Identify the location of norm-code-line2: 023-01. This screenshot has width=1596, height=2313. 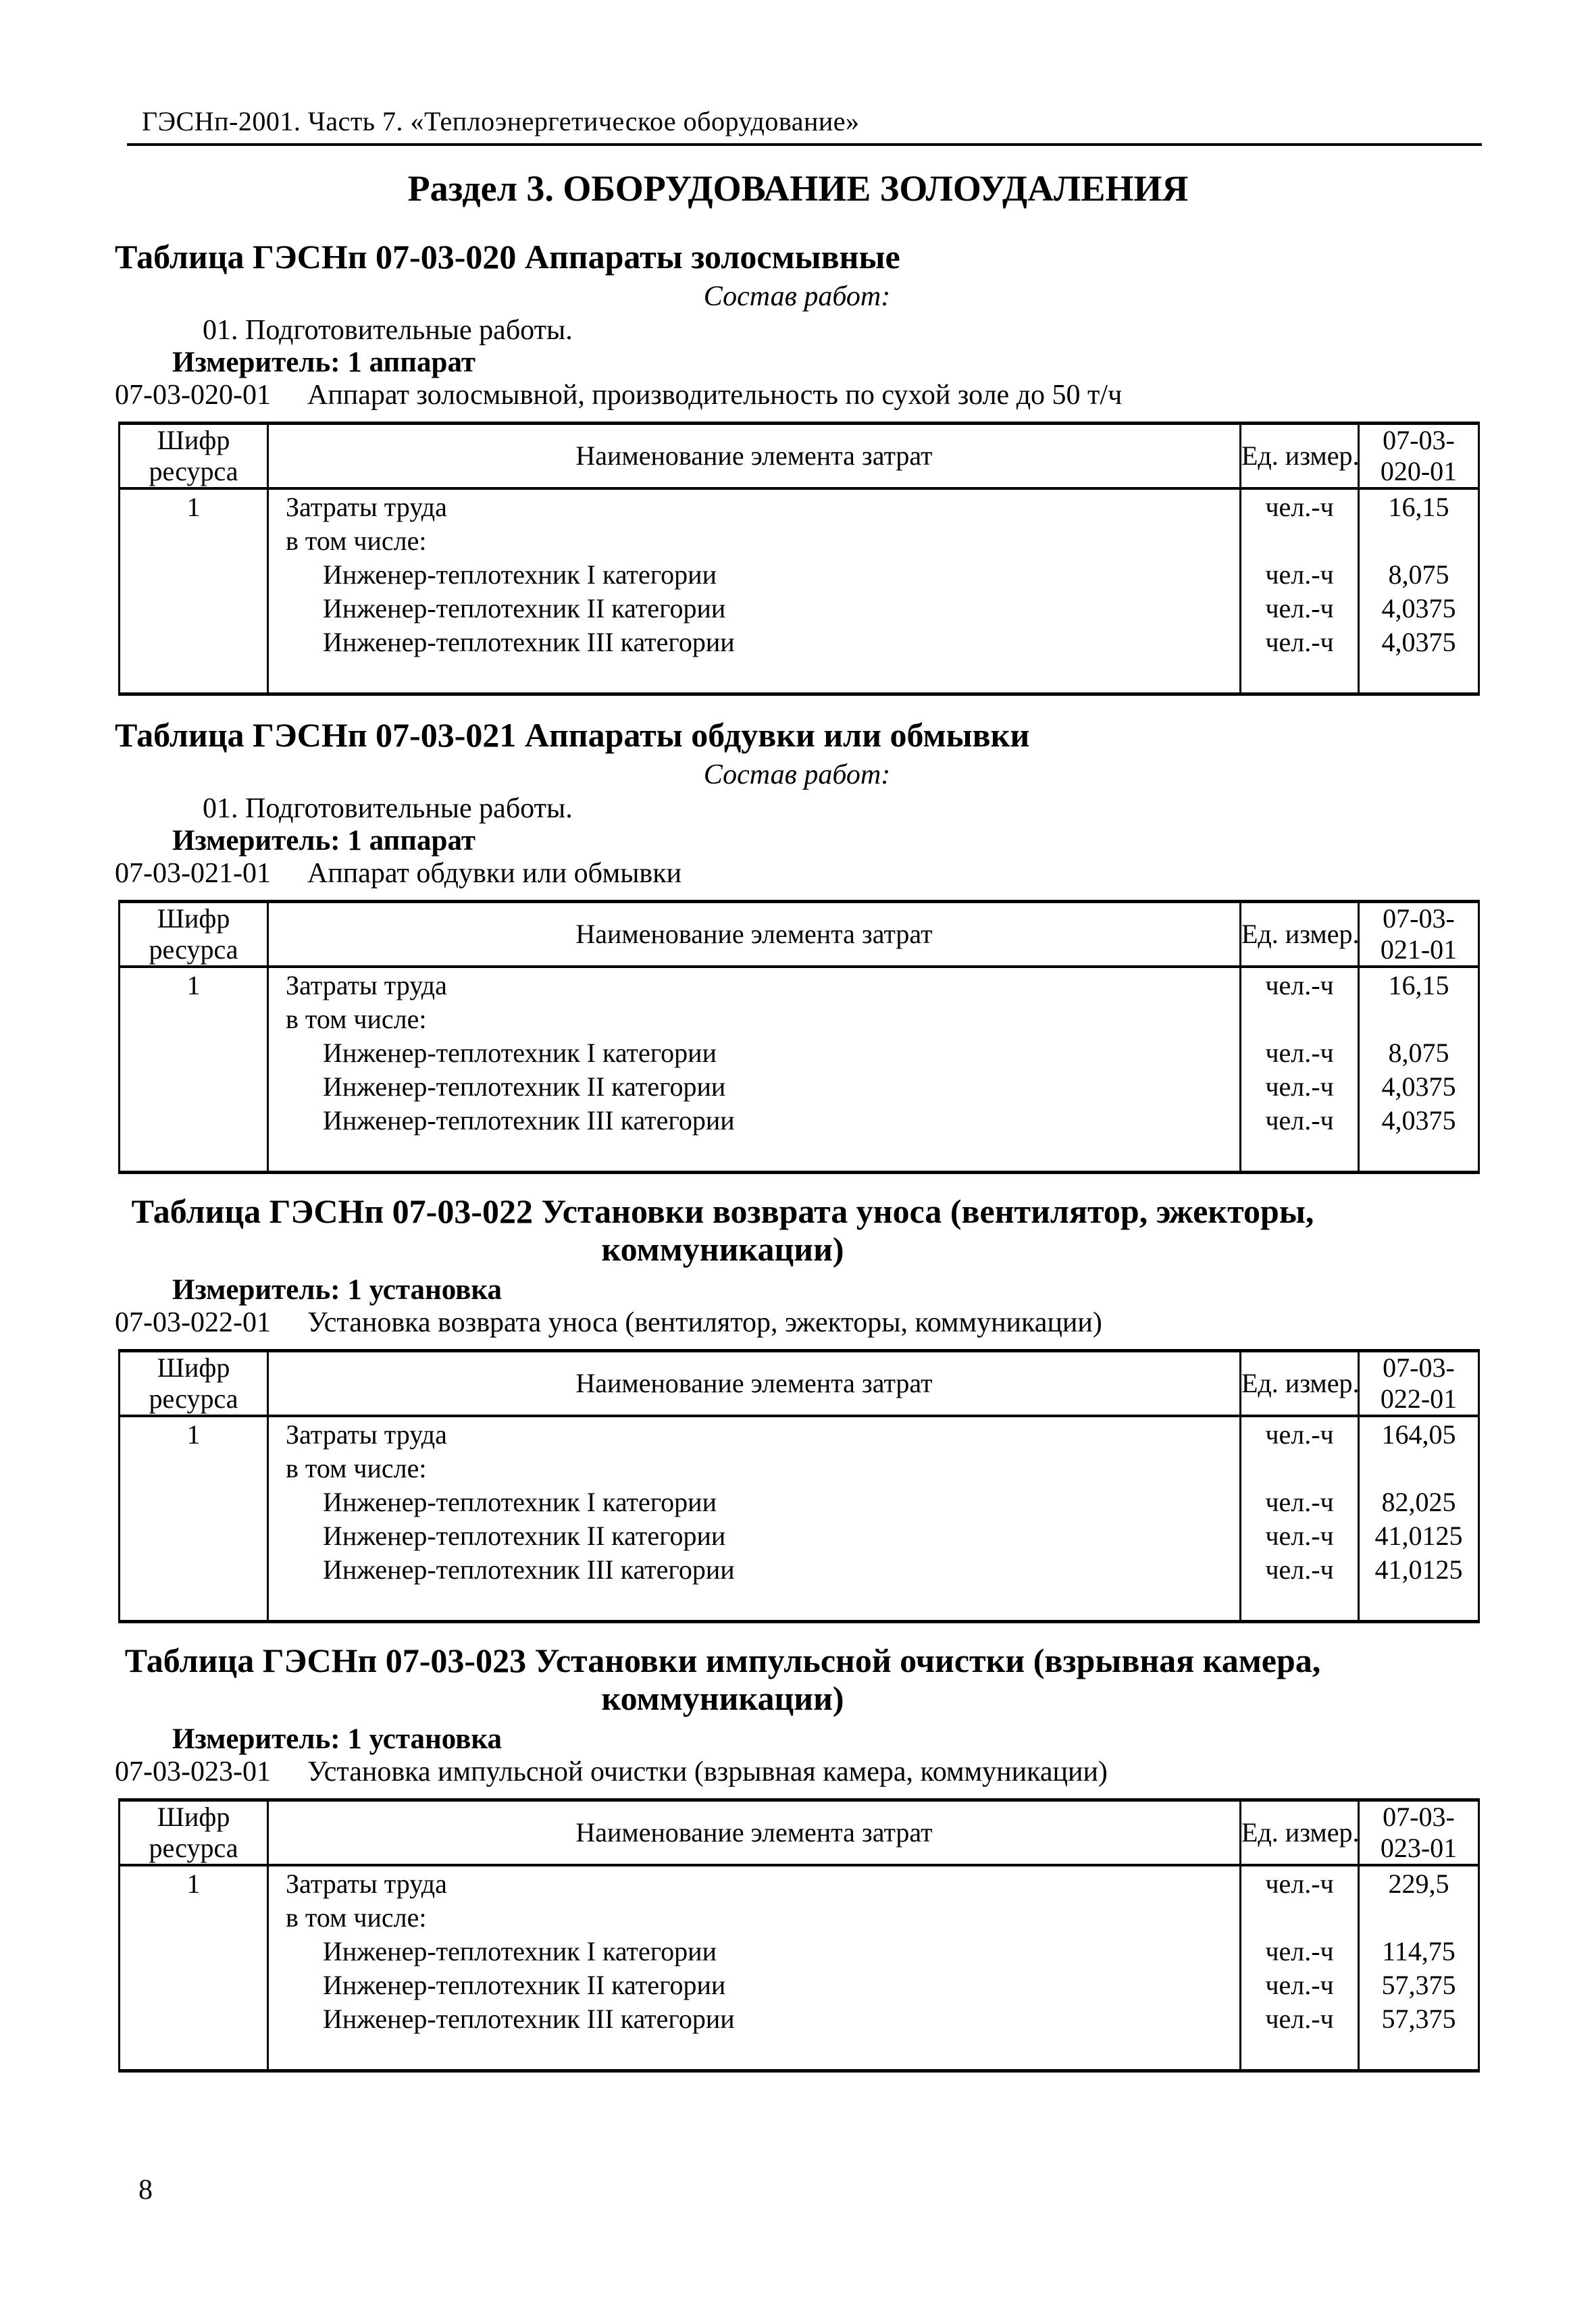
(1419, 1848).